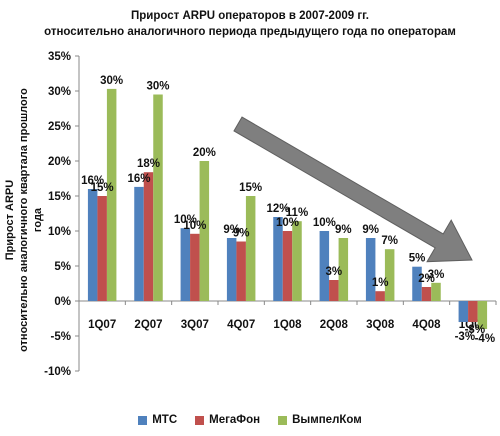 Image resolution: width=500 pixels, height=436 pixels. I want to click on data-label: 2%, so click(426, 279).